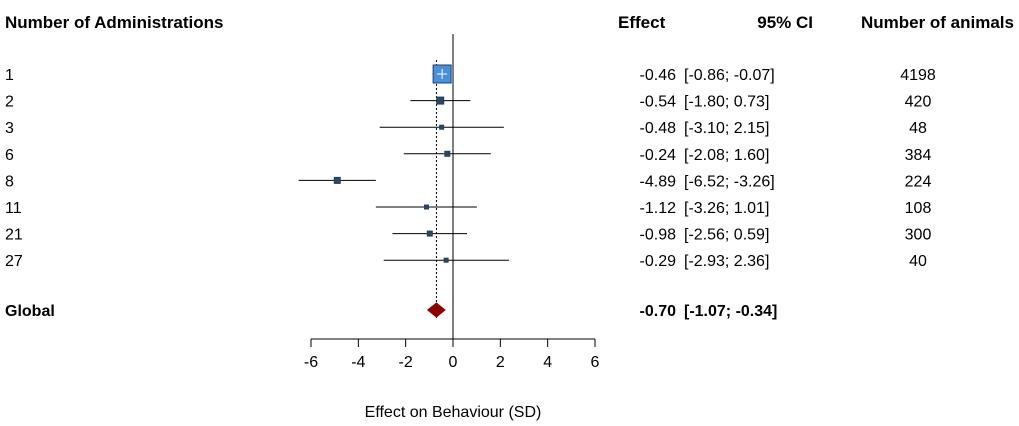  What do you see at coordinates (937, 22) in the screenshot?
I see `animals-column-header: Number of animals` at bounding box center [937, 22].